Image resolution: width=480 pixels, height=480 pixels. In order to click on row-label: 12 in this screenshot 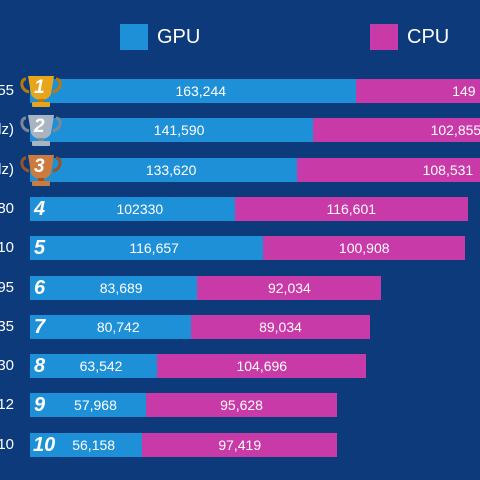, I will do `click(7, 405)`.